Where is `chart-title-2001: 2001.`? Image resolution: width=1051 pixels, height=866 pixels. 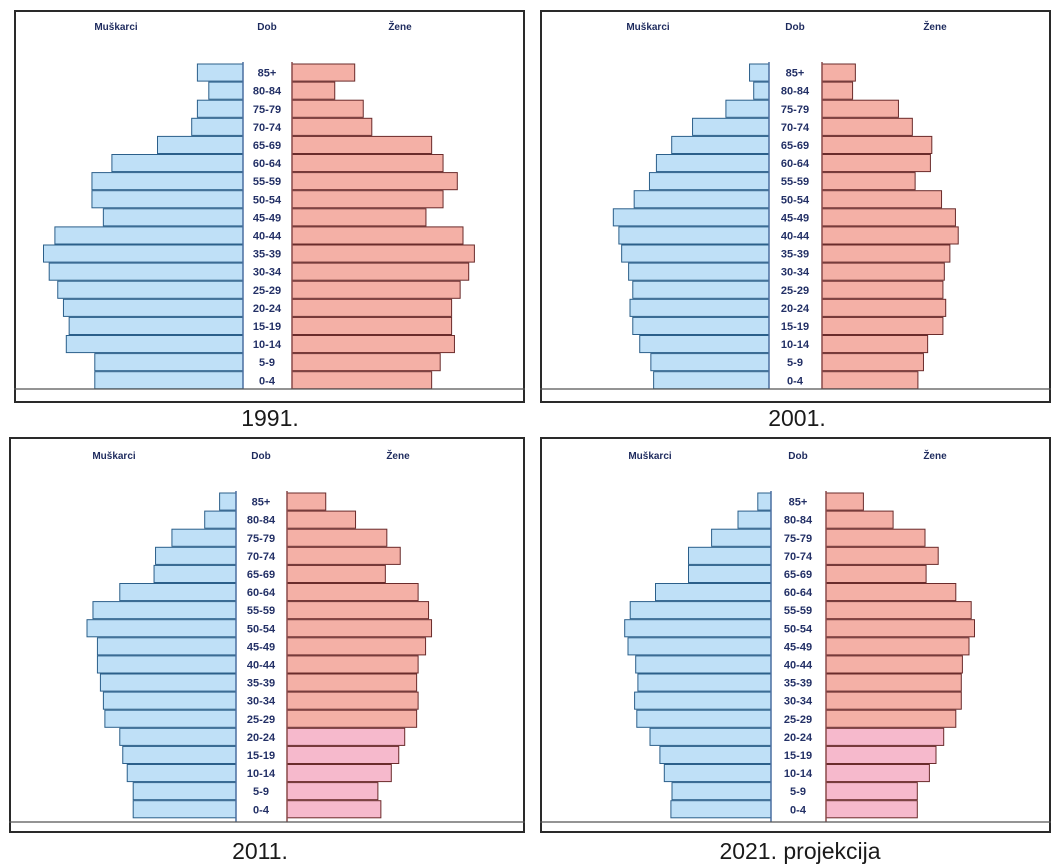 chart-title-2001: 2001. is located at coordinates (797, 418).